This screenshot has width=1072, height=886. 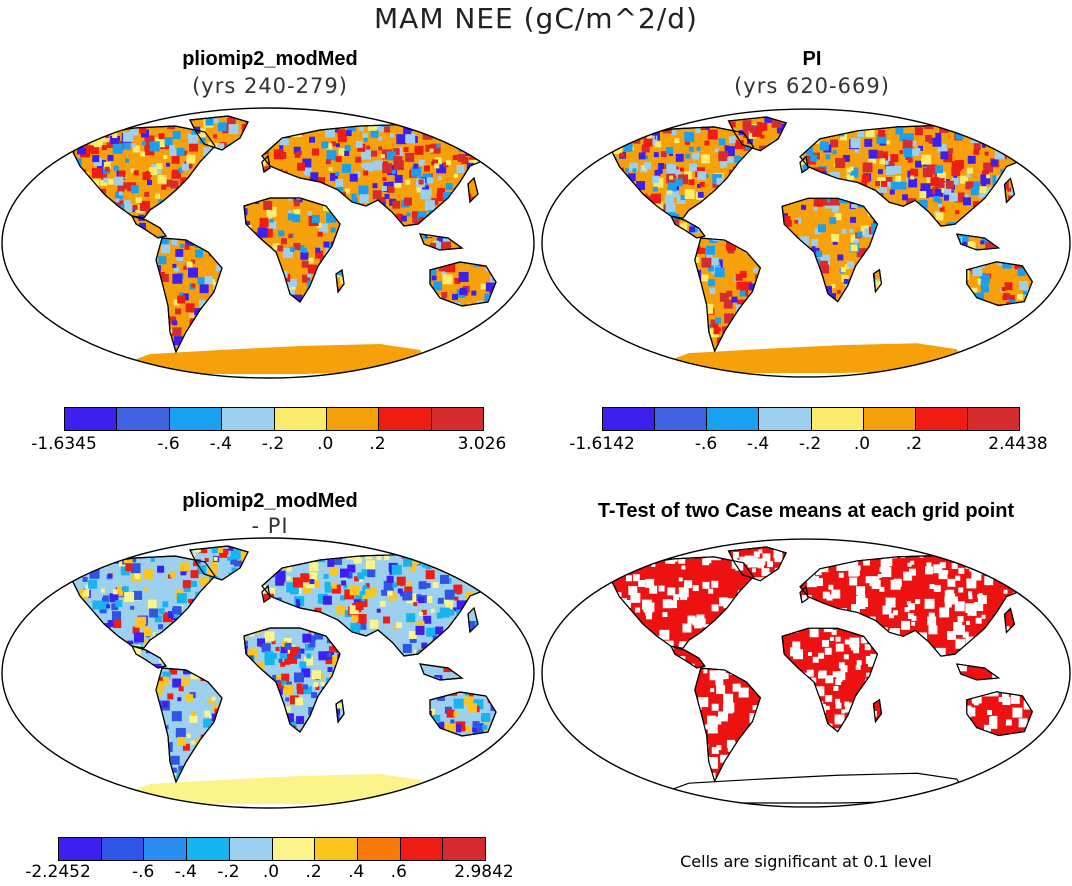 I want to click on panel1-title: pliomip2_modMed, so click(x=270, y=59).